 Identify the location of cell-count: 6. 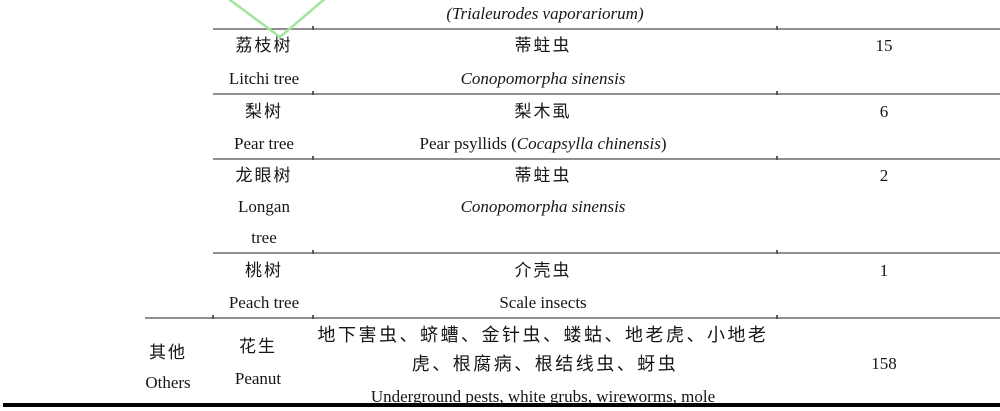
(884, 111).